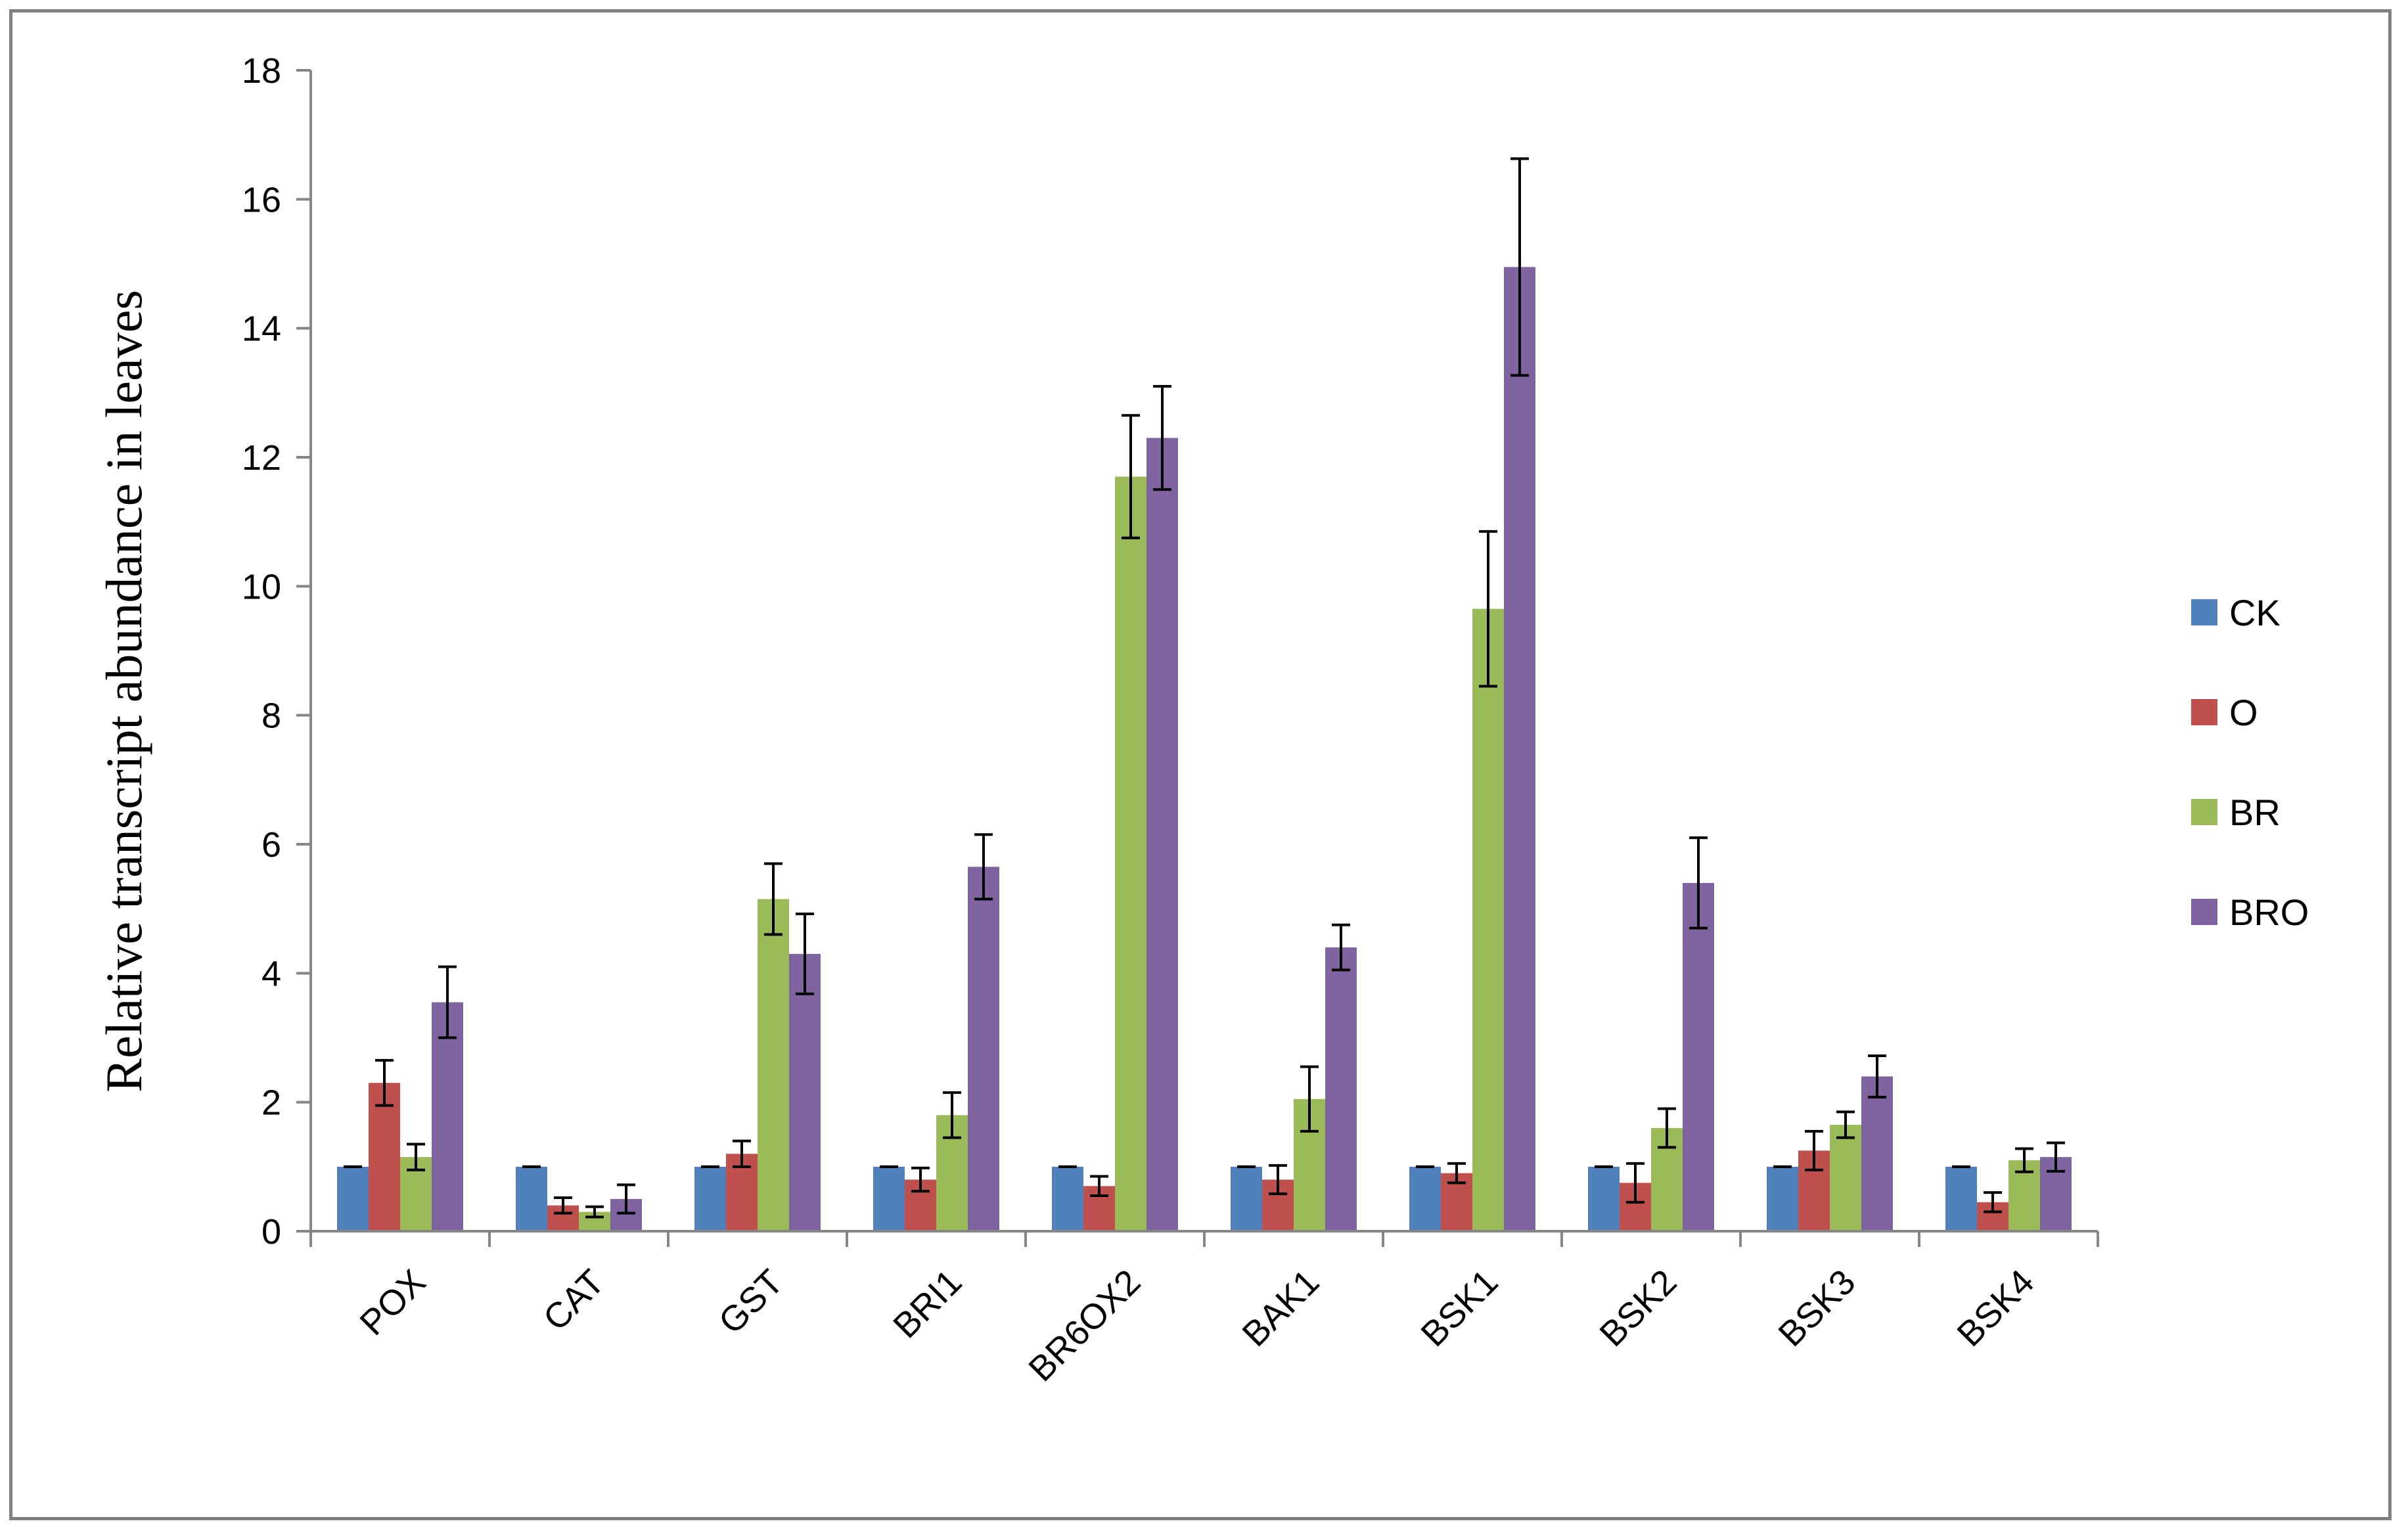 This screenshot has width=2406, height=1540. I want to click on x-tick-label-bsk2: BSK2, so click(1638, 1308).